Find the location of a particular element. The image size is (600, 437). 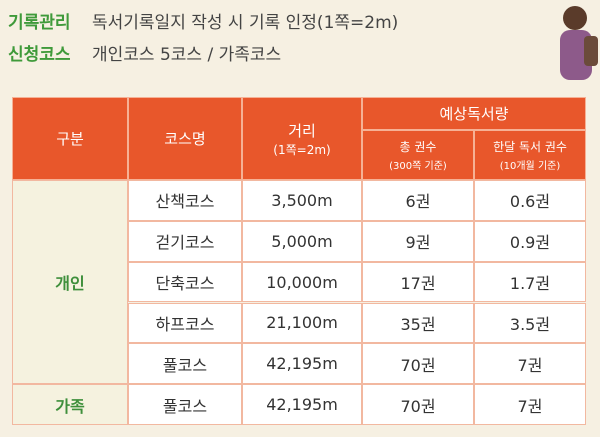

cell-text: 개인 is located at coordinates (70, 284).